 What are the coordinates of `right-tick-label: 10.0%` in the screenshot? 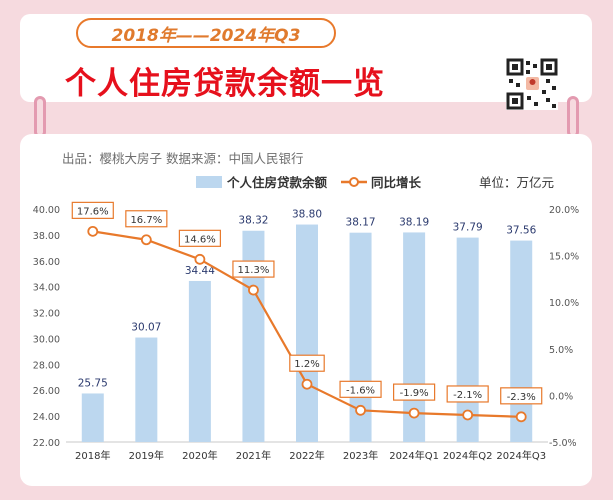 It's located at (564, 303).